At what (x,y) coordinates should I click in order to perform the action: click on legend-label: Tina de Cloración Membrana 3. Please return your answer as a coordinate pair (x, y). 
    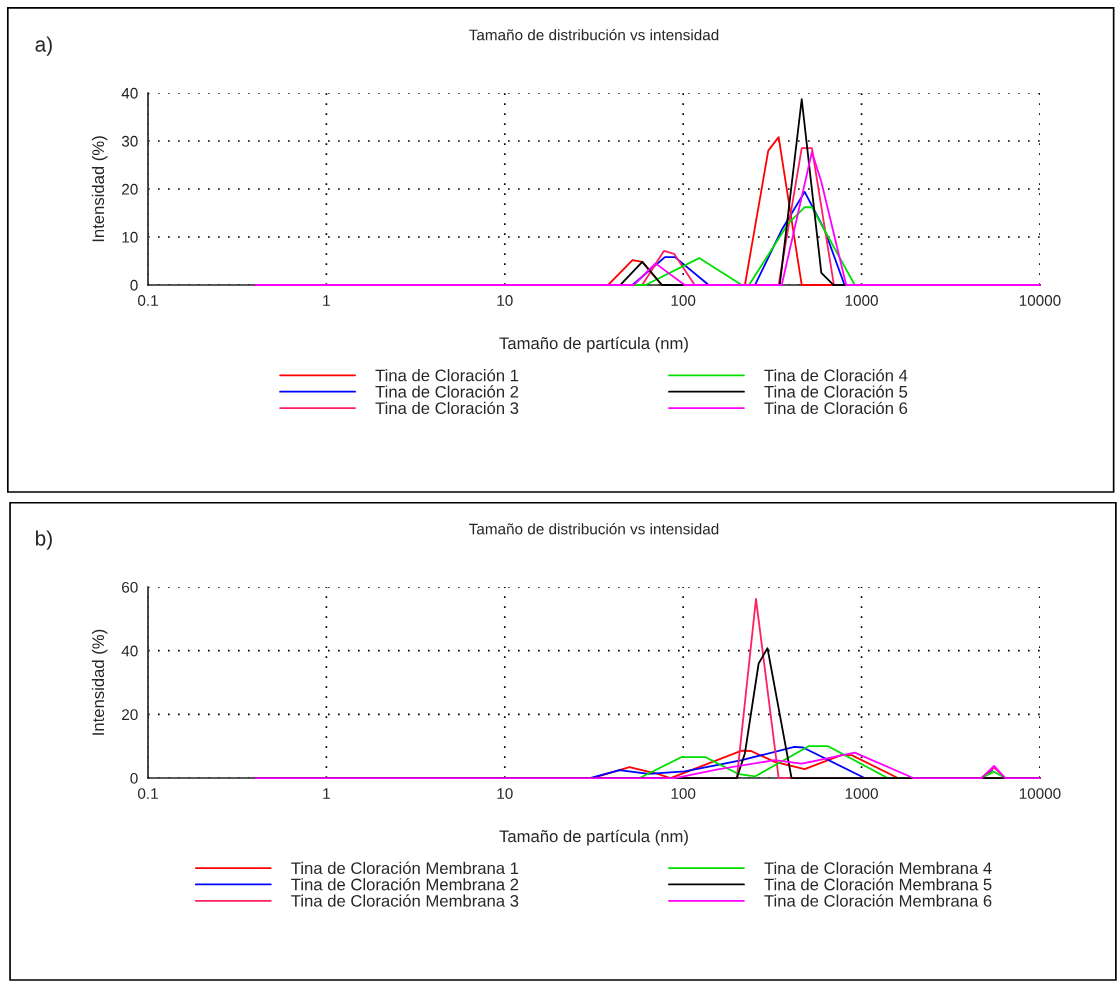
    Looking at the image, I should click on (405, 900).